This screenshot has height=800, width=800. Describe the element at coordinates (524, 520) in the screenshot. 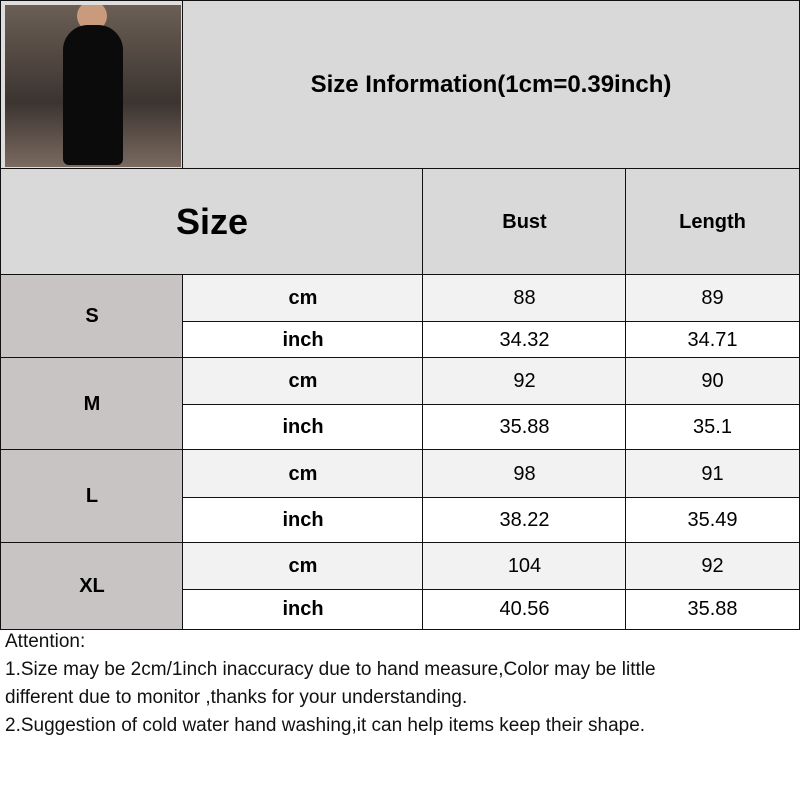

I see `bust-value: 38.22` at that location.